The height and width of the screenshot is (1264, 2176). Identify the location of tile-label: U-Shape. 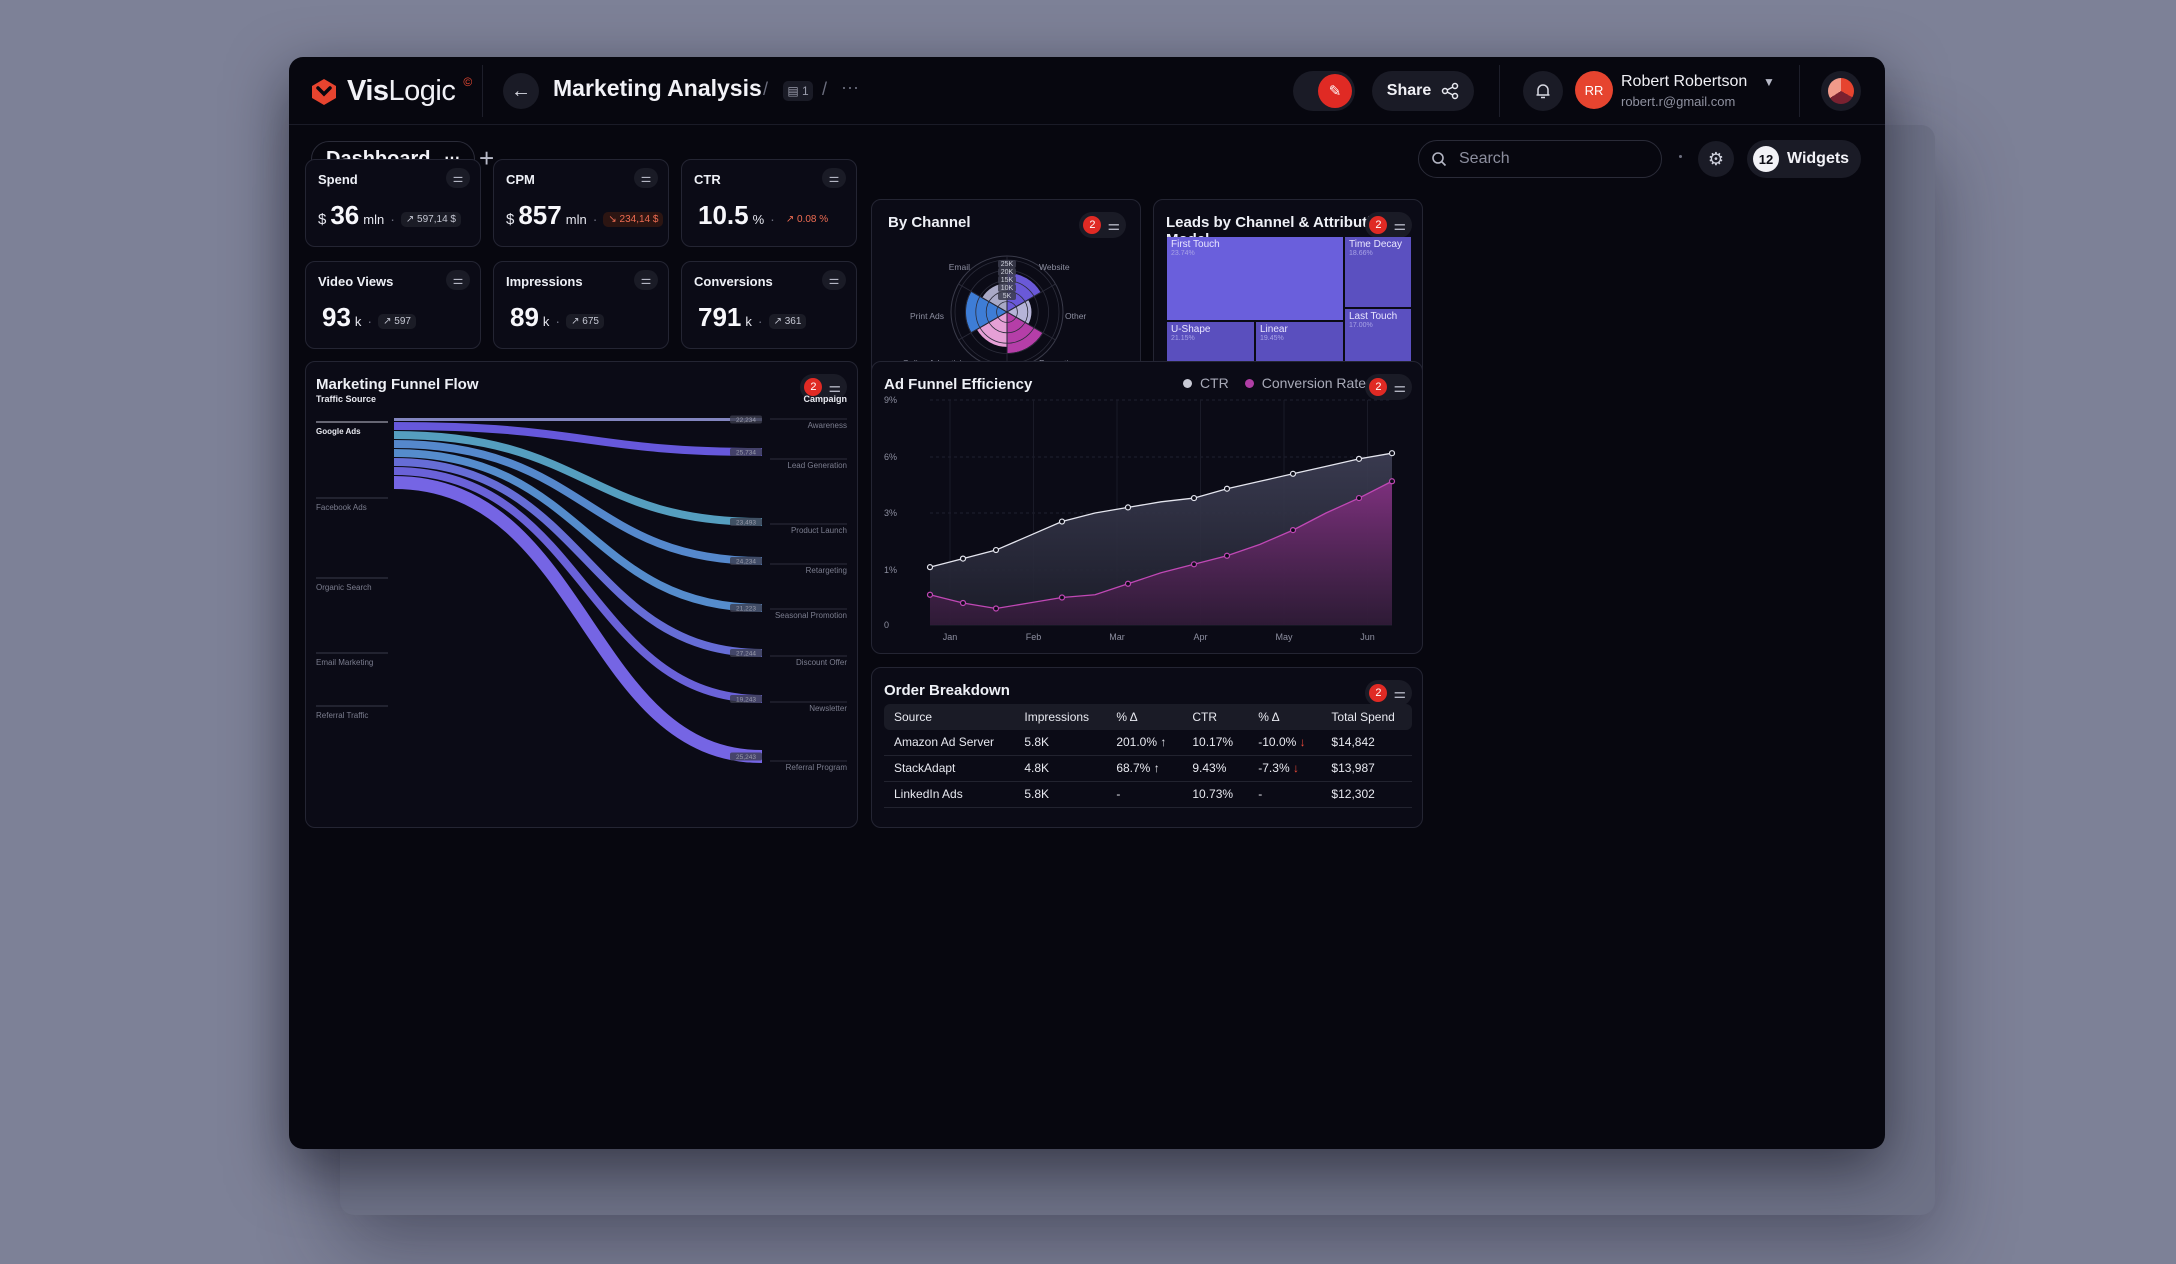
(1191, 329).